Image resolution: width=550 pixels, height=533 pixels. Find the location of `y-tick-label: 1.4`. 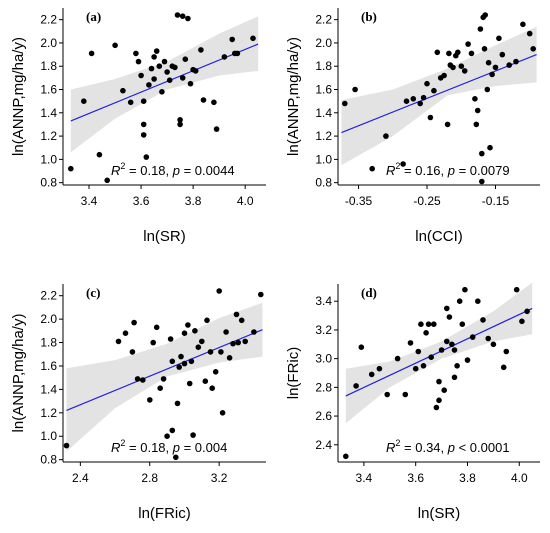

y-tick-label: 1.4 is located at coordinates (323, 113).